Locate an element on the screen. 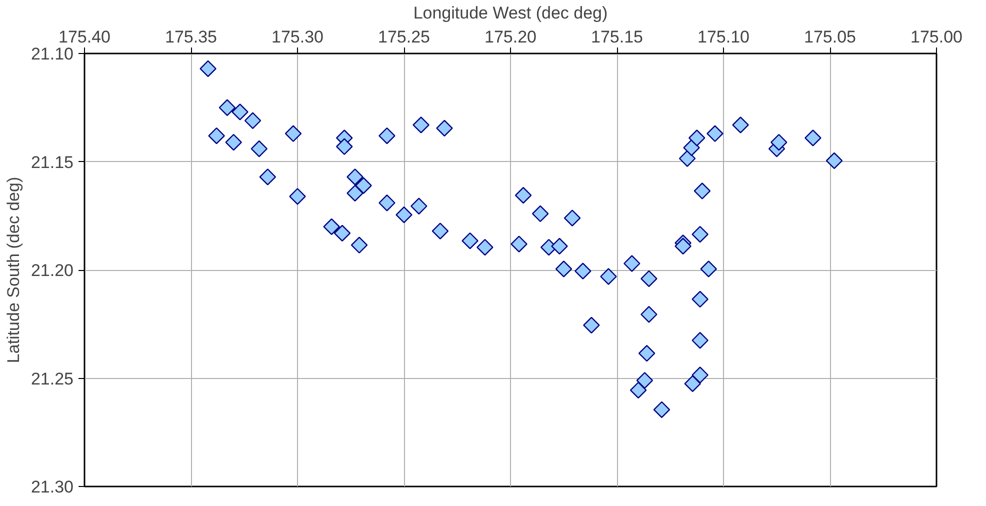 The width and height of the screenshot is (986, 506). x-tick-label: 175.30 is located at coordinates (298, 37).